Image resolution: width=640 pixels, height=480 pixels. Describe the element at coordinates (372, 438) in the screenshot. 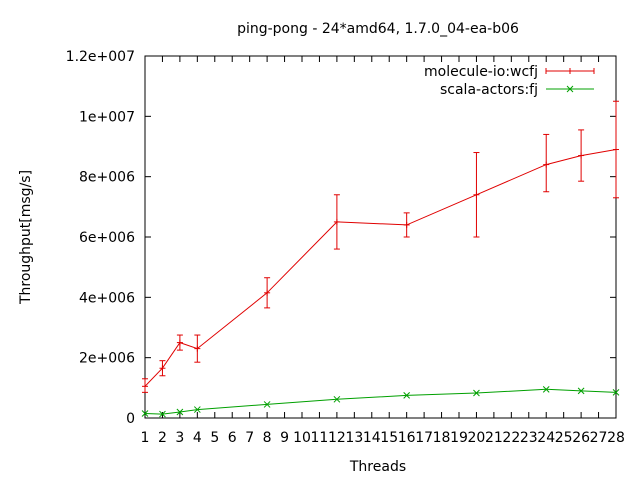

I see `x-tick-label: 14` at that location.